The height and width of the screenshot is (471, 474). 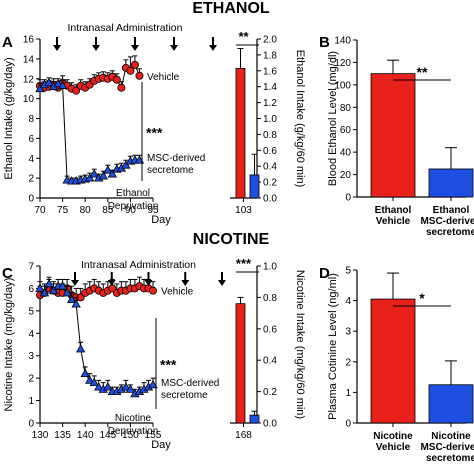 What do you see at coordinates (270, 392) in the screenshot?
I see `inset-y-tick-label: 0.2` at bounding box center [270, 392].